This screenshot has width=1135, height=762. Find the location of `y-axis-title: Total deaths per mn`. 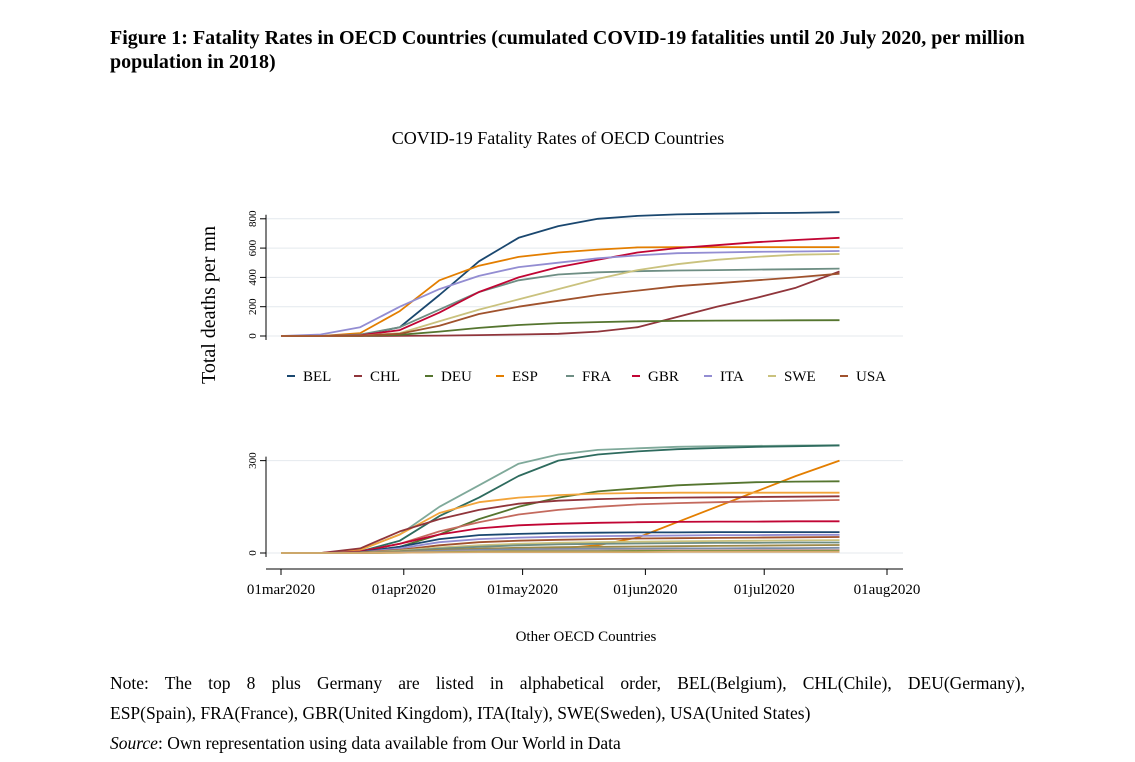

y-axis-title: Total deaths per mn is located at coordinates (209, 305).